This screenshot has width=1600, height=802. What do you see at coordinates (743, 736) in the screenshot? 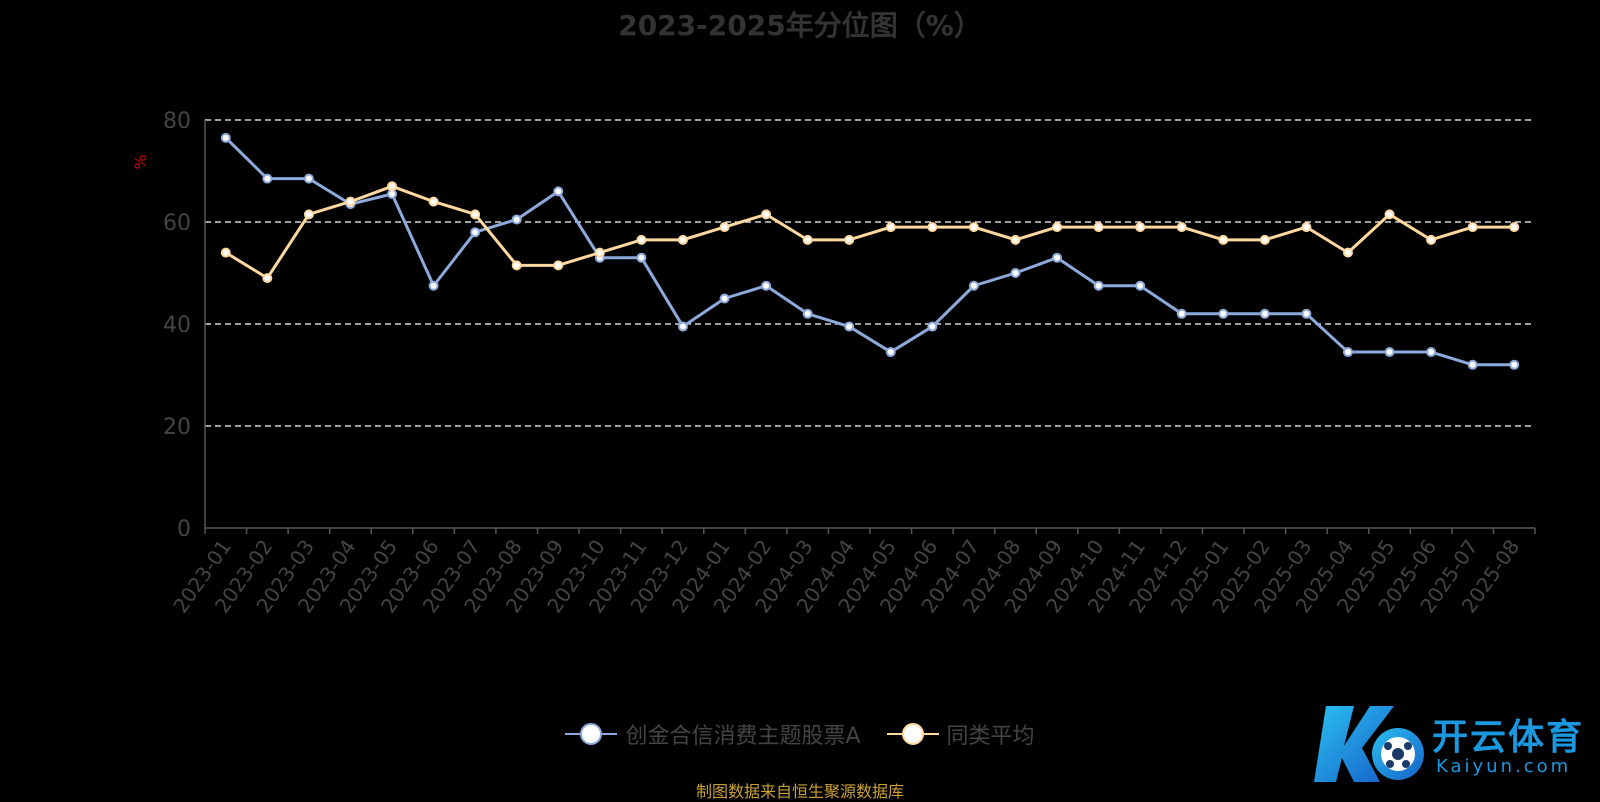
I see `legend-label-fund: 创金合信消费主题股票A` at bounding box center [743, 736].